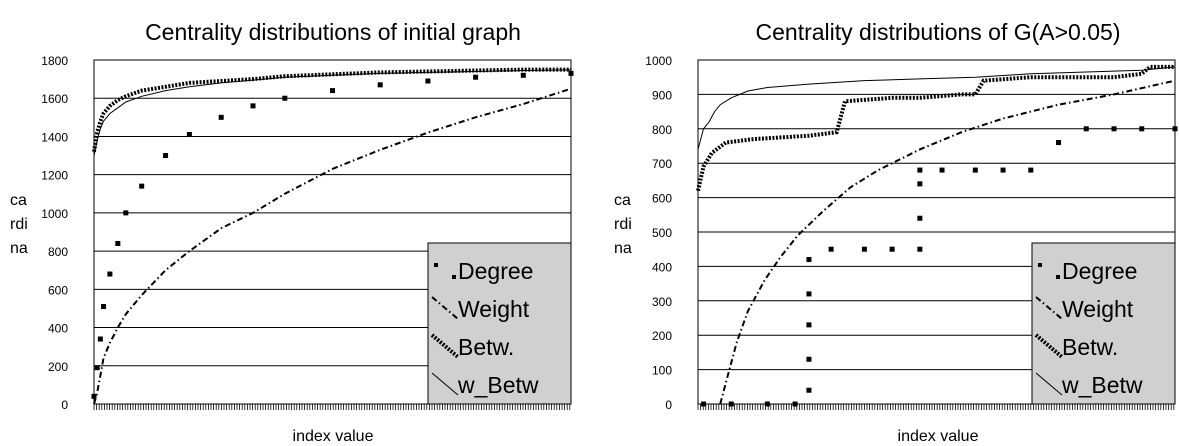  Describe the element at coordinates (662, 130) in the screenshot. I see `right-y-tick-label: 800` at that location.